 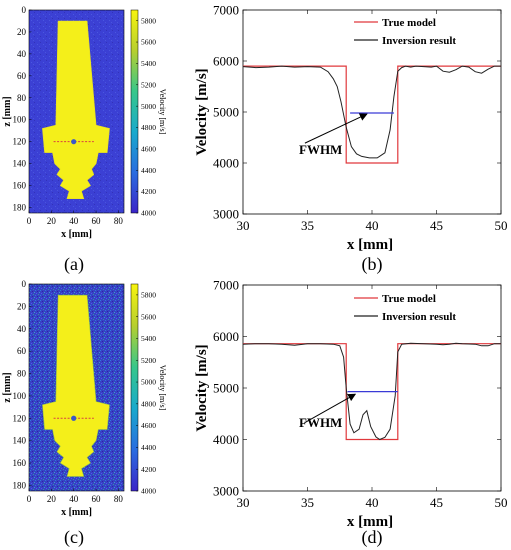 What do you see at coordinates (162, 112) in the screenshot?
I see `colorbar-label: Velocity [m/s]` at bounding box center [162, 112].